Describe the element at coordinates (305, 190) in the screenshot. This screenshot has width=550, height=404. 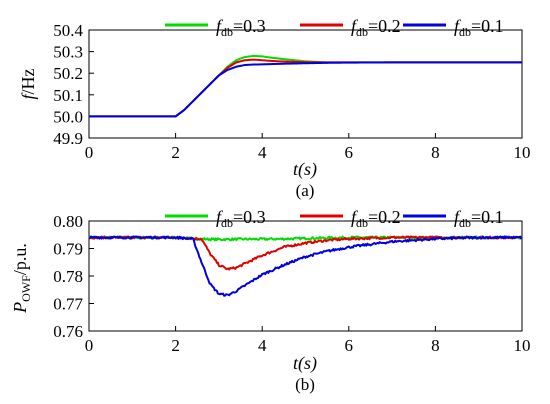
I see `caption-a: (a)` at that location.